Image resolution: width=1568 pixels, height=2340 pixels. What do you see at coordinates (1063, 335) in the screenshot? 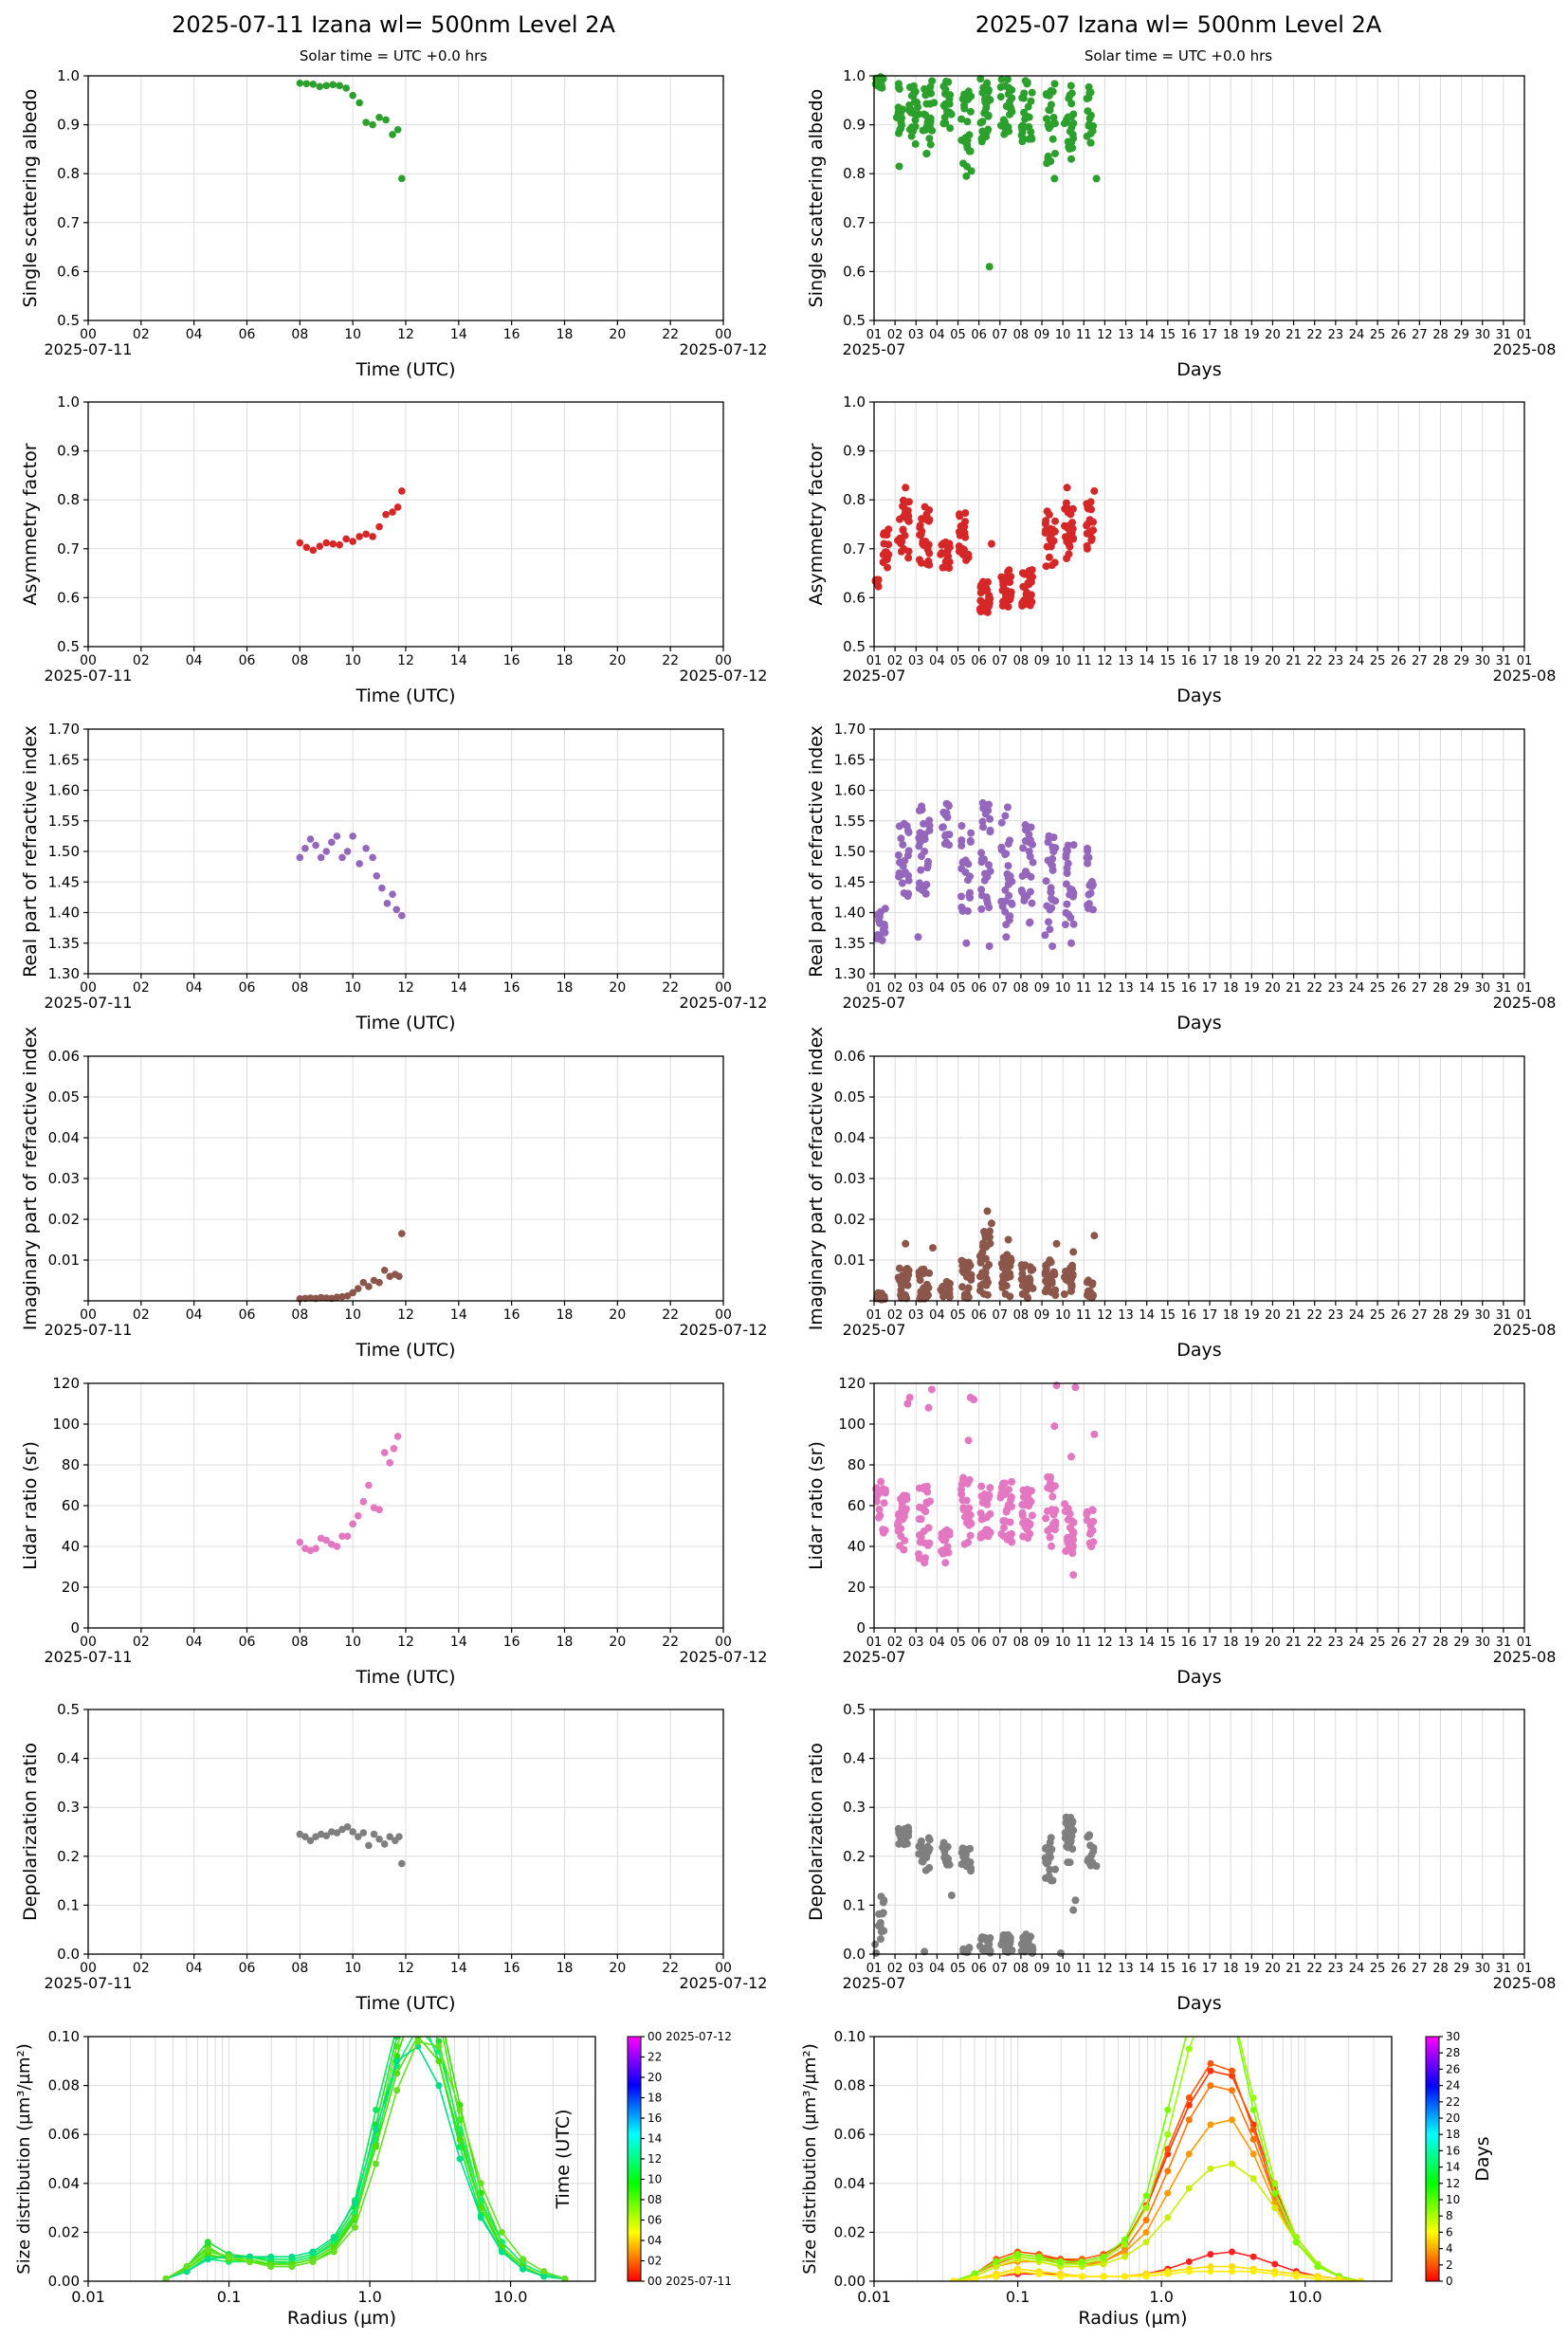
I see `monthly-1-xtick-label: 10` at bounding box center [1063, 335].